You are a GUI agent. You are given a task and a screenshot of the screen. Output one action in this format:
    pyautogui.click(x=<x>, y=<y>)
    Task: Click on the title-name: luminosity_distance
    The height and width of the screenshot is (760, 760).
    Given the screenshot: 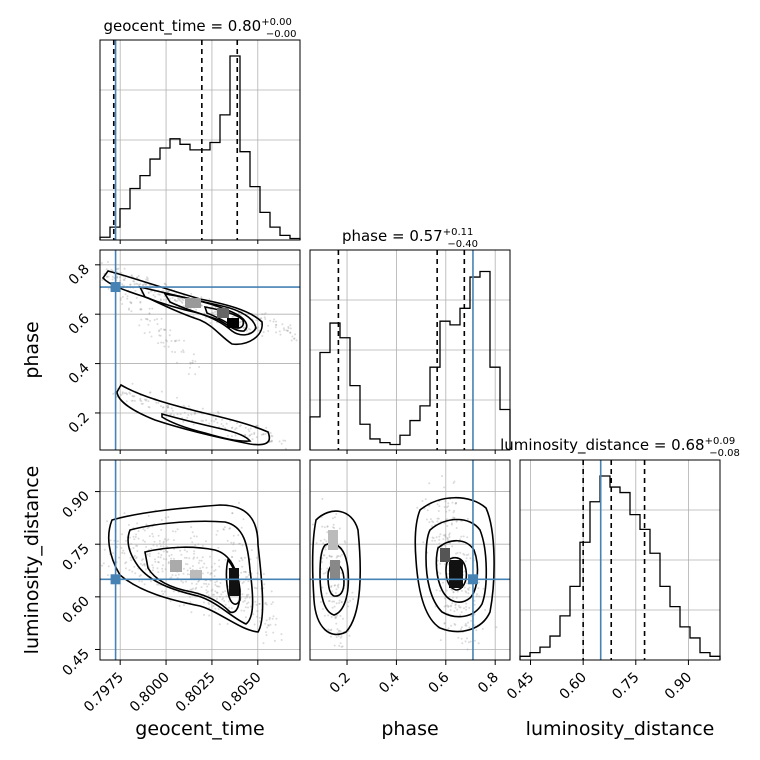 What is the action you would take?
    pyautogui.click(x=574, y=445)
    